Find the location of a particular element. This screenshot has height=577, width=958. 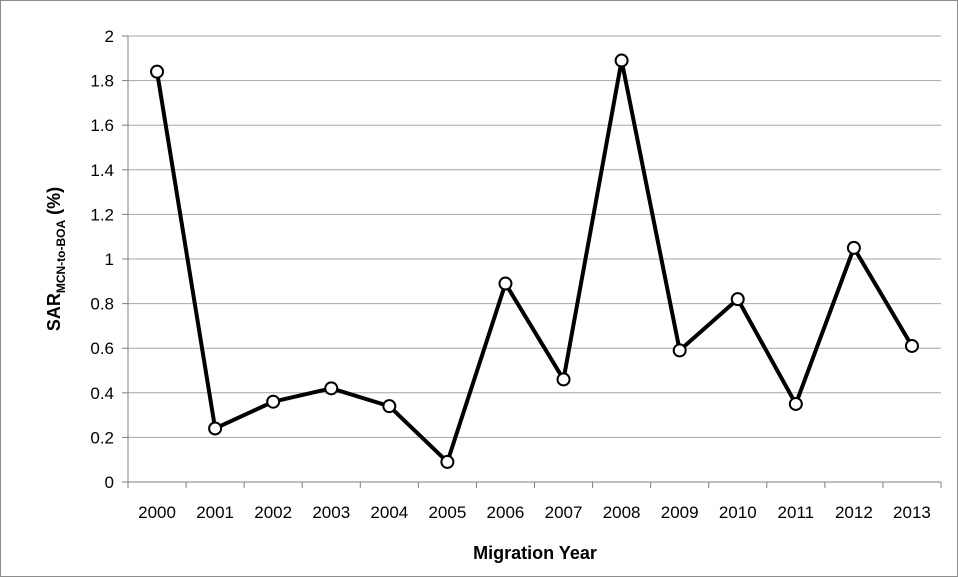

x-tick-label: 2001 is located at coordinates (215, 512).